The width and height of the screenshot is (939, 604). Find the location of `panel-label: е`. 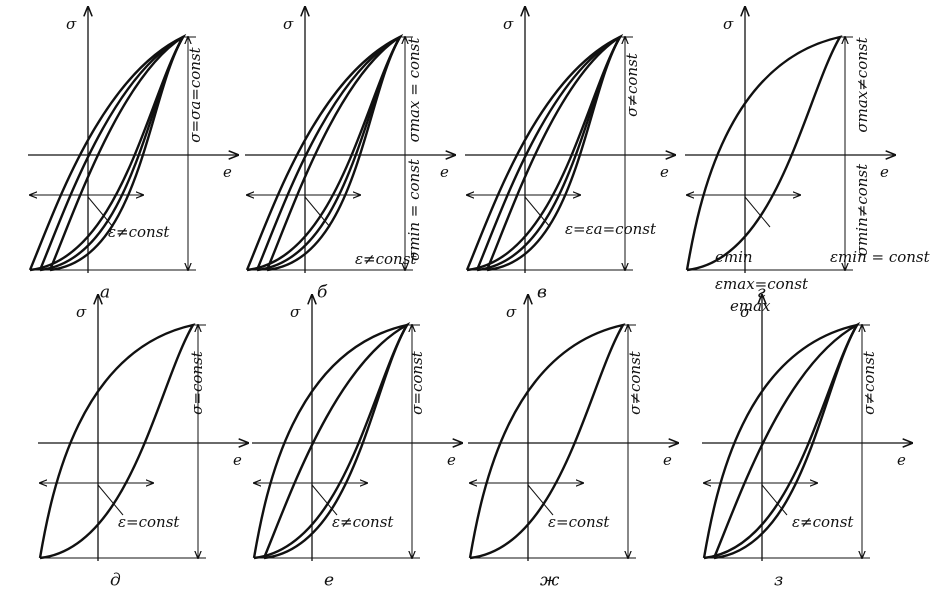

panel-label: е is located at coordinates (329, 581).